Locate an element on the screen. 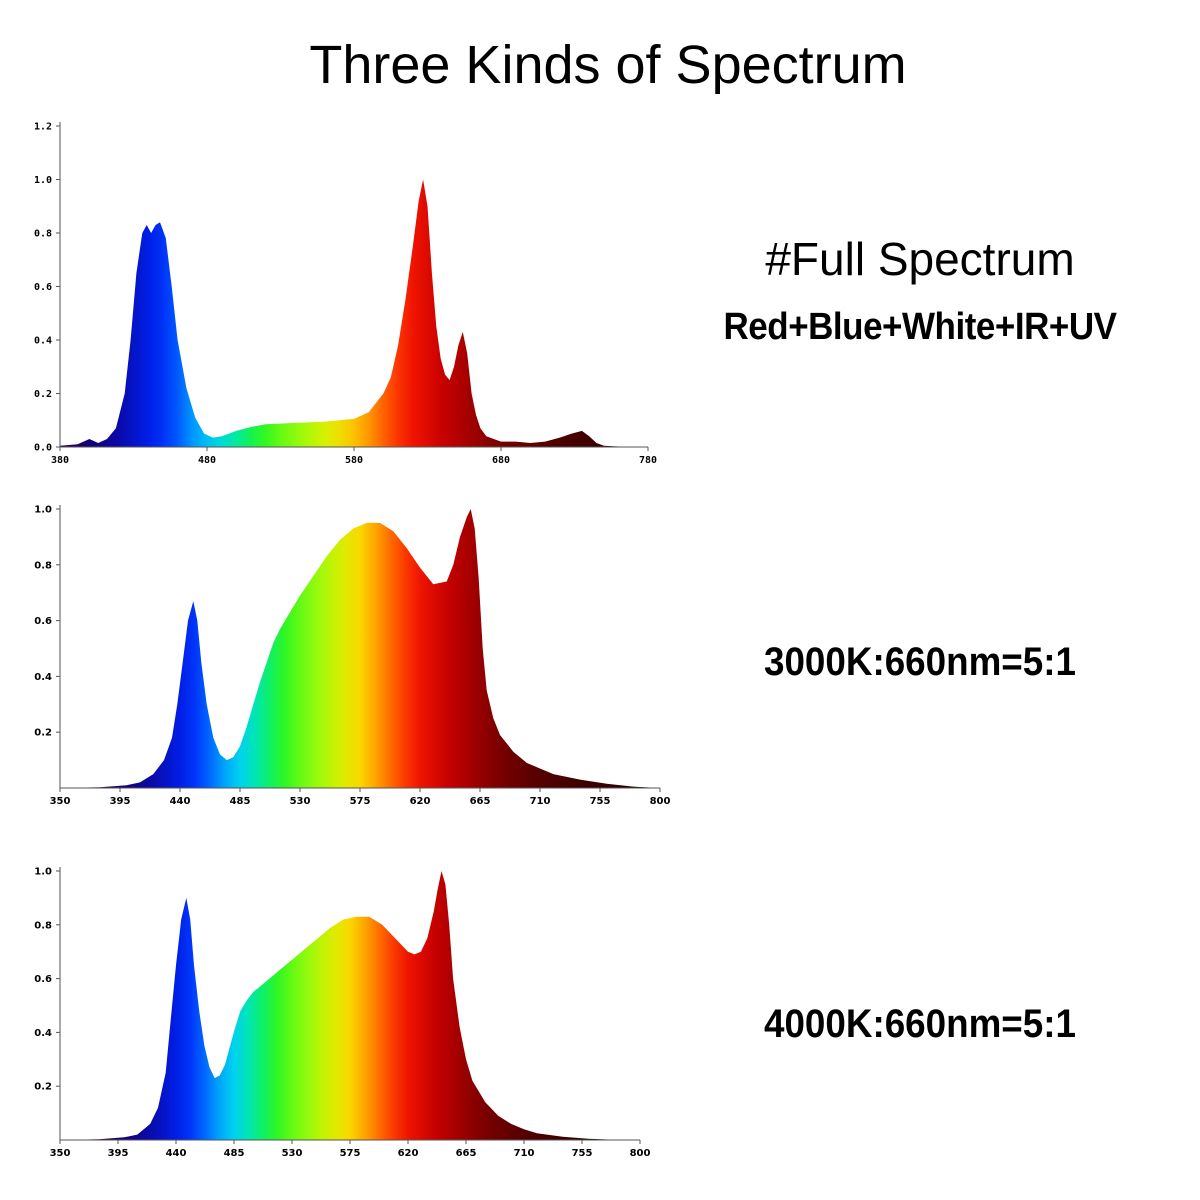 The height and width of the screenshot is (1200, 1200). full-spectrum-chart: 380 480 580 680 780 0.0 0.2 0.4 0.6 0.8 1.0 1.2 is located at coordinates (345, 294).